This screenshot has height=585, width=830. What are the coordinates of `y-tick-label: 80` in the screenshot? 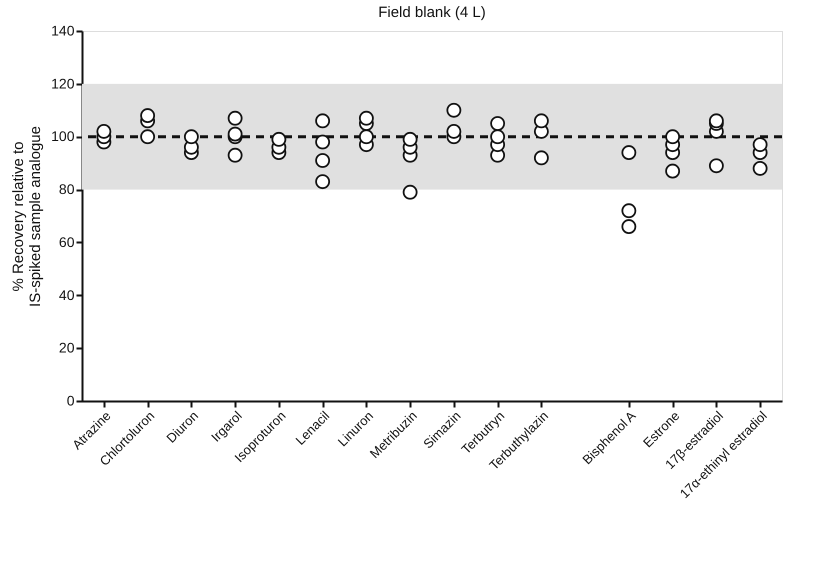 It's located at (66, 189).